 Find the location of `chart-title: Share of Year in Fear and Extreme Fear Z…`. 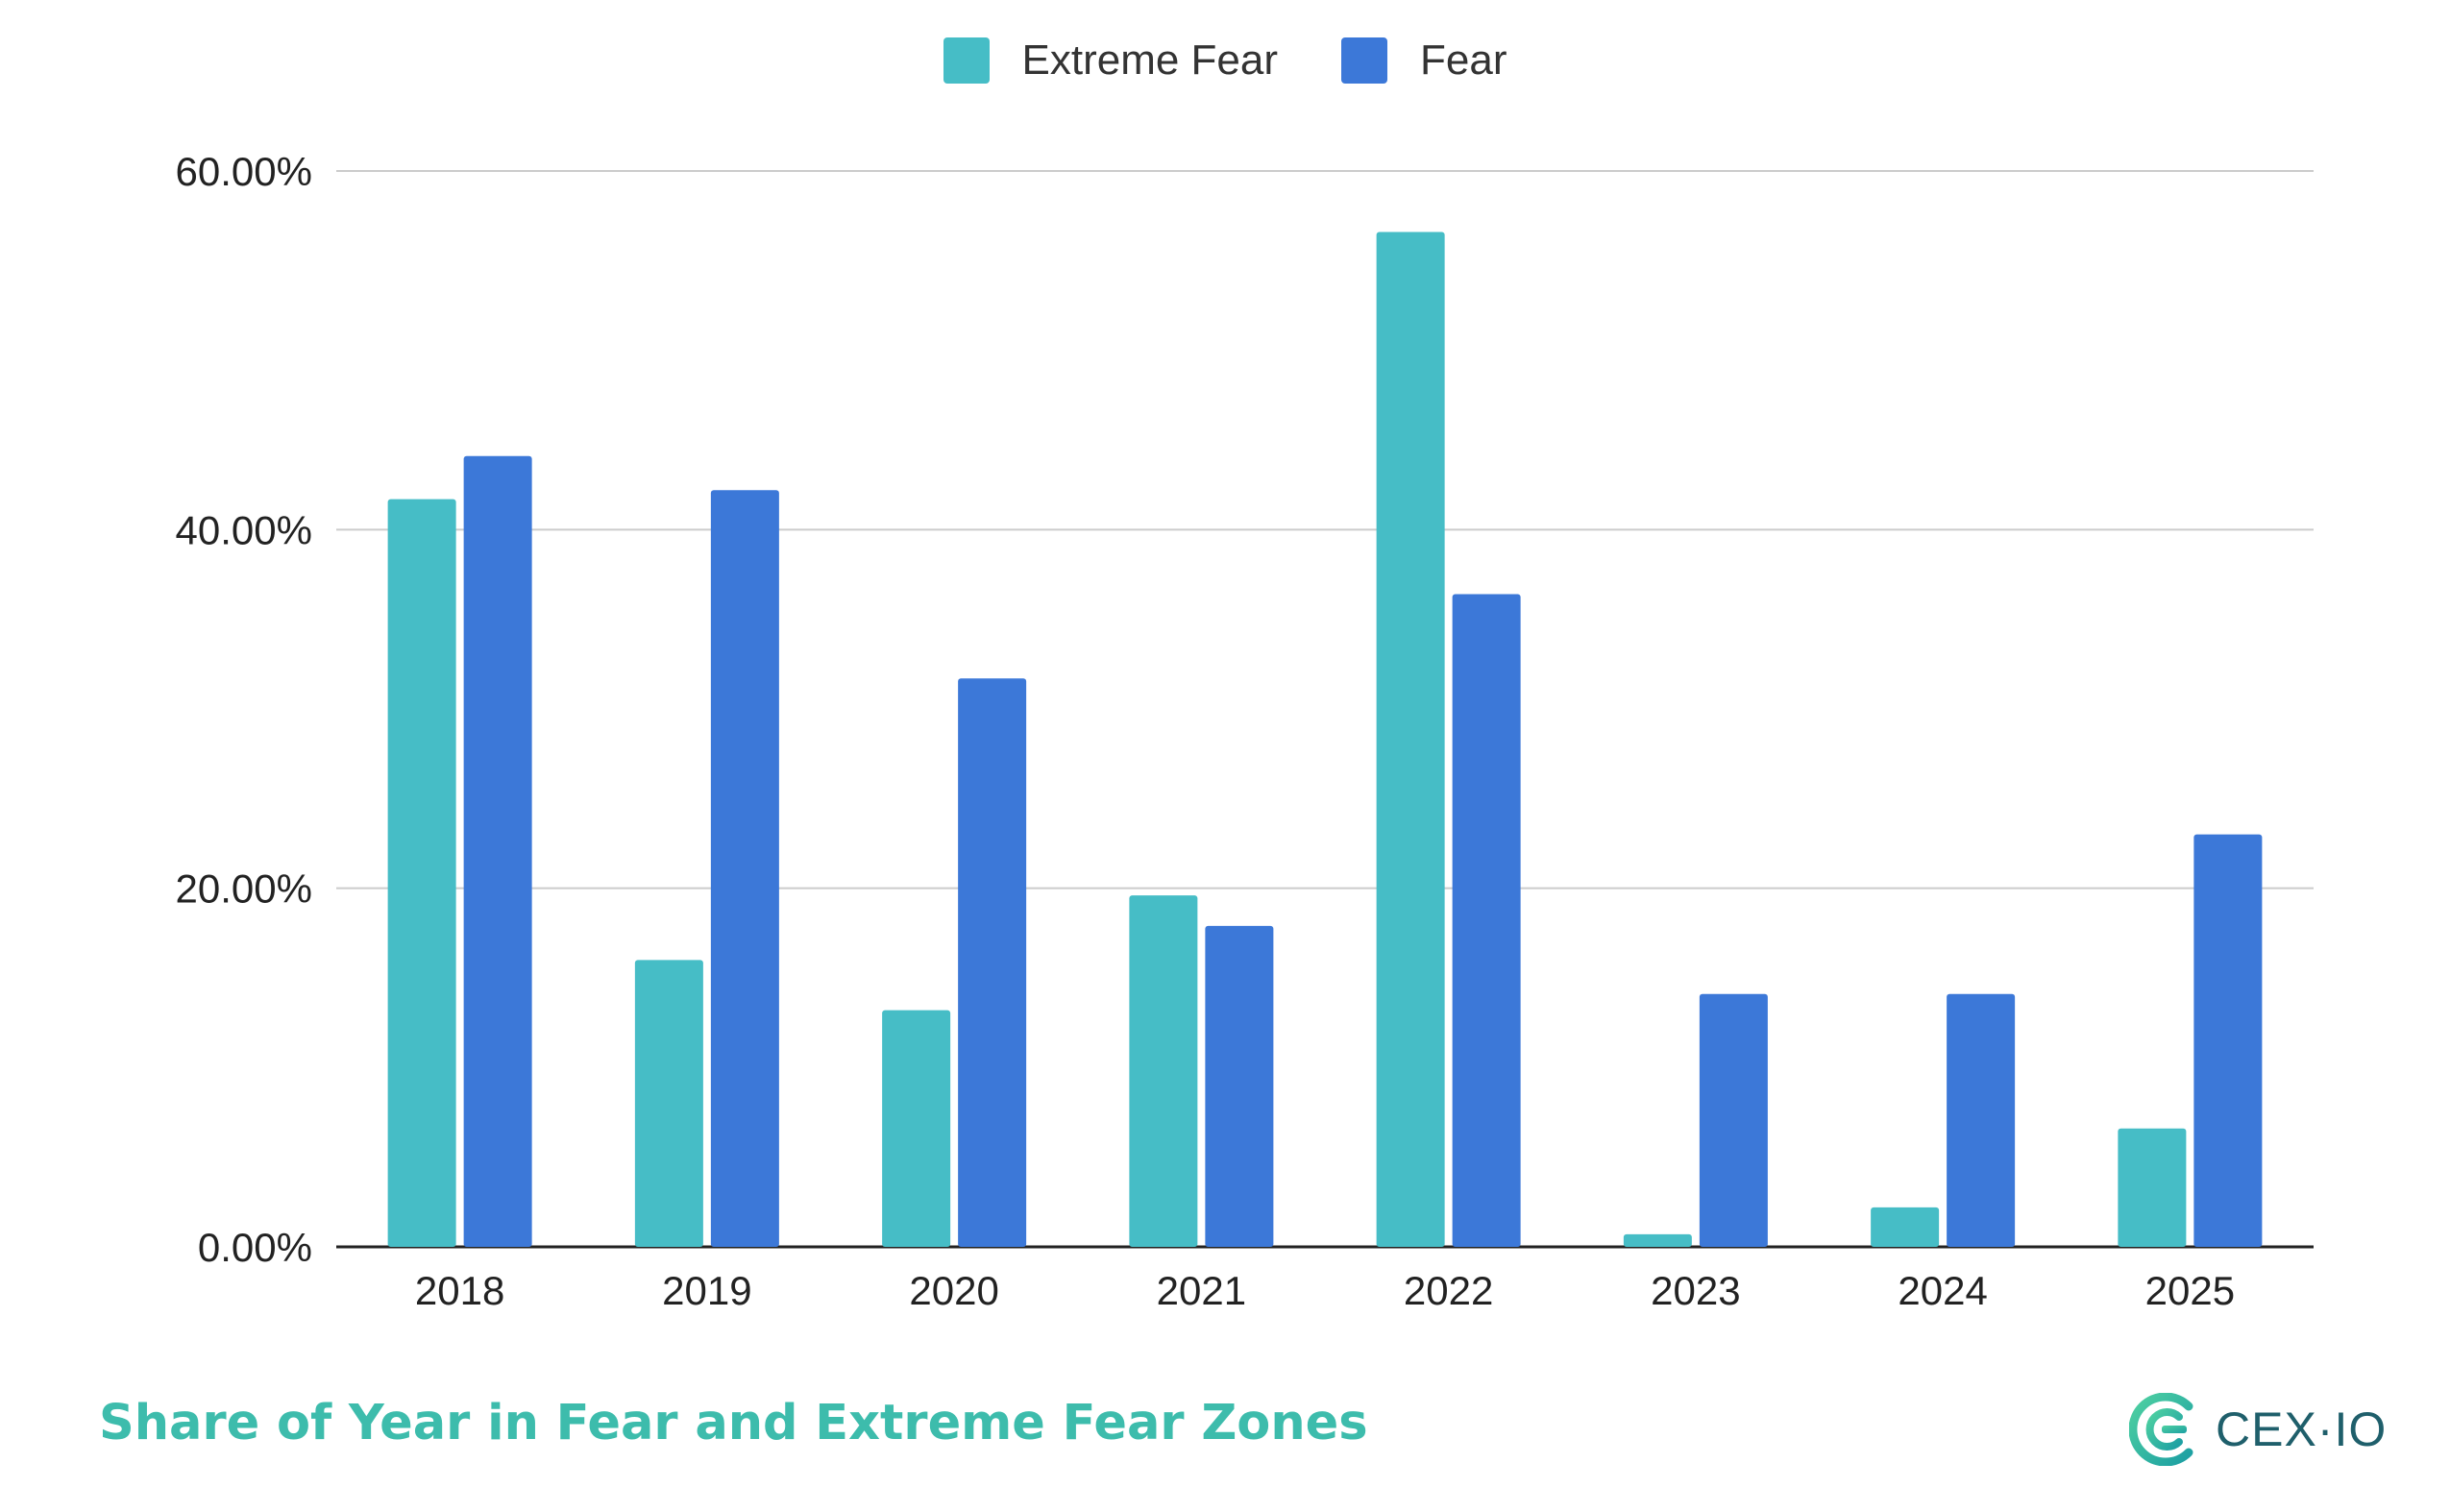

chart-title: Share of Year in Fear and Extreme Fear Z… is located at coordinates (733, 1423).